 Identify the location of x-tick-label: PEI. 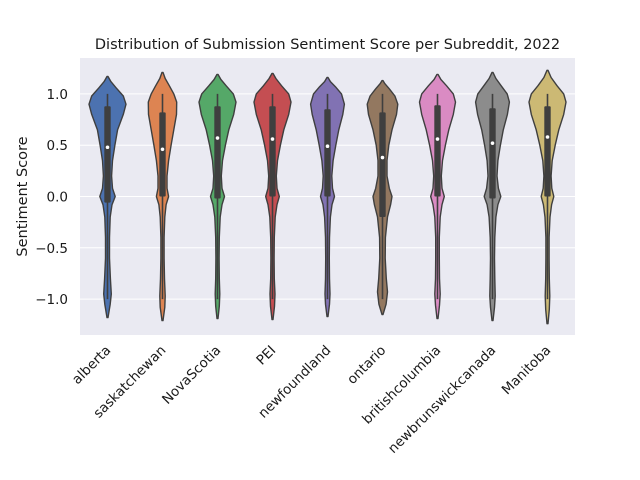
(266, 356).